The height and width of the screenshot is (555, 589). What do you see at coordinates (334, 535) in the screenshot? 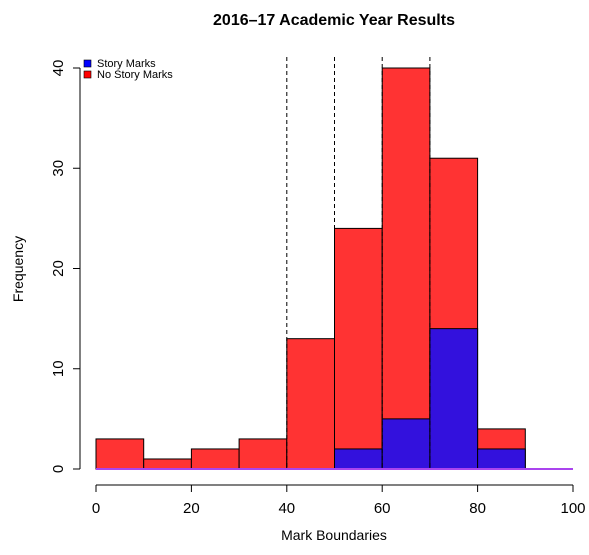
I see `x-axis-label: Mark Boundaries` at bounding box center [334, 535].